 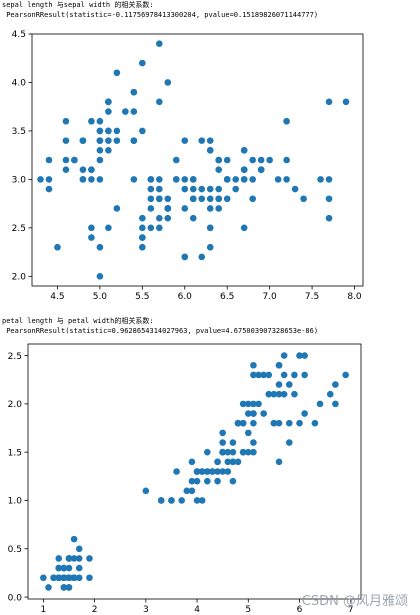 What do you see at coordinates (78, 321) in the screenshot?
I see `output-2-line-1: petal length 与 petal width的相关系数:` at bounding box center [78, 321].